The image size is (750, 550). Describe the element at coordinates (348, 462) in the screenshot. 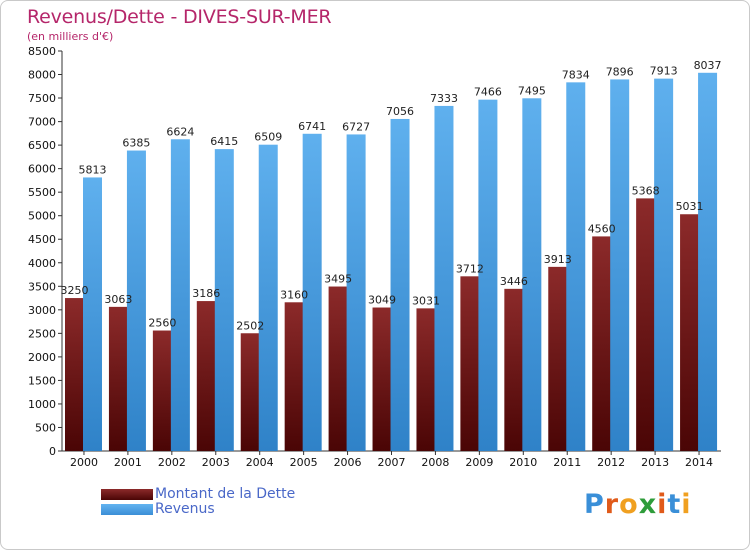

I see `x-tick-label: 2006` at that location.